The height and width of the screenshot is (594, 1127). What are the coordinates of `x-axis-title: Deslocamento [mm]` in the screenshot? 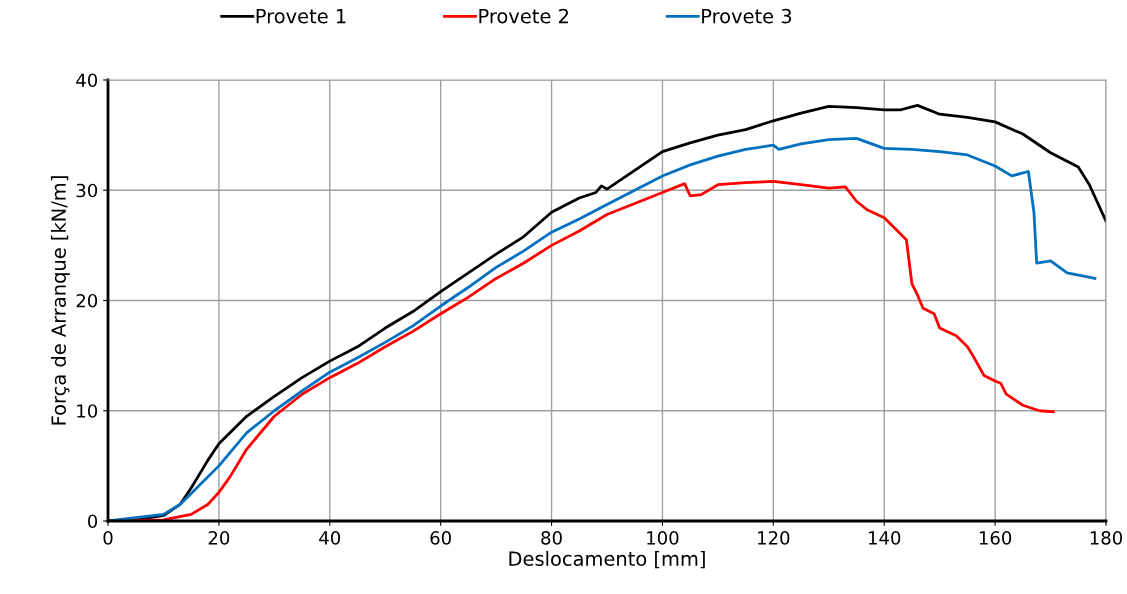 It's located at (607, 559).